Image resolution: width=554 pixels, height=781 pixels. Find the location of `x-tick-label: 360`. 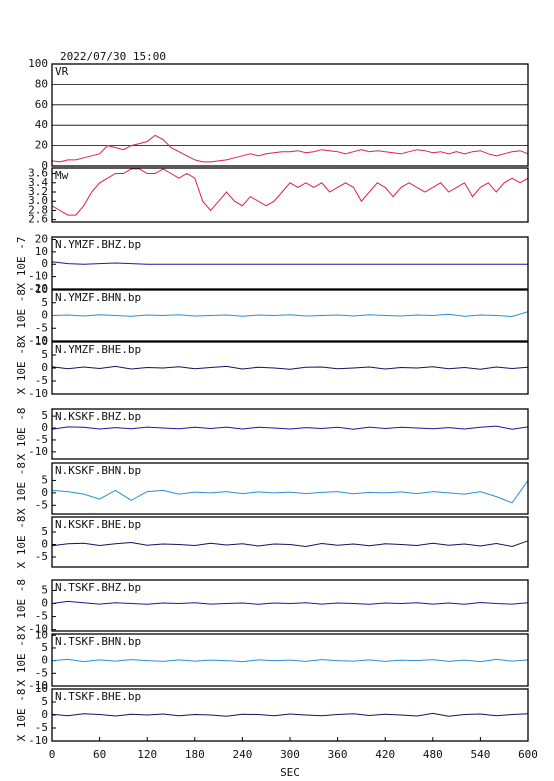

x-tick-label: 360 is located at coordinates (338, 754).